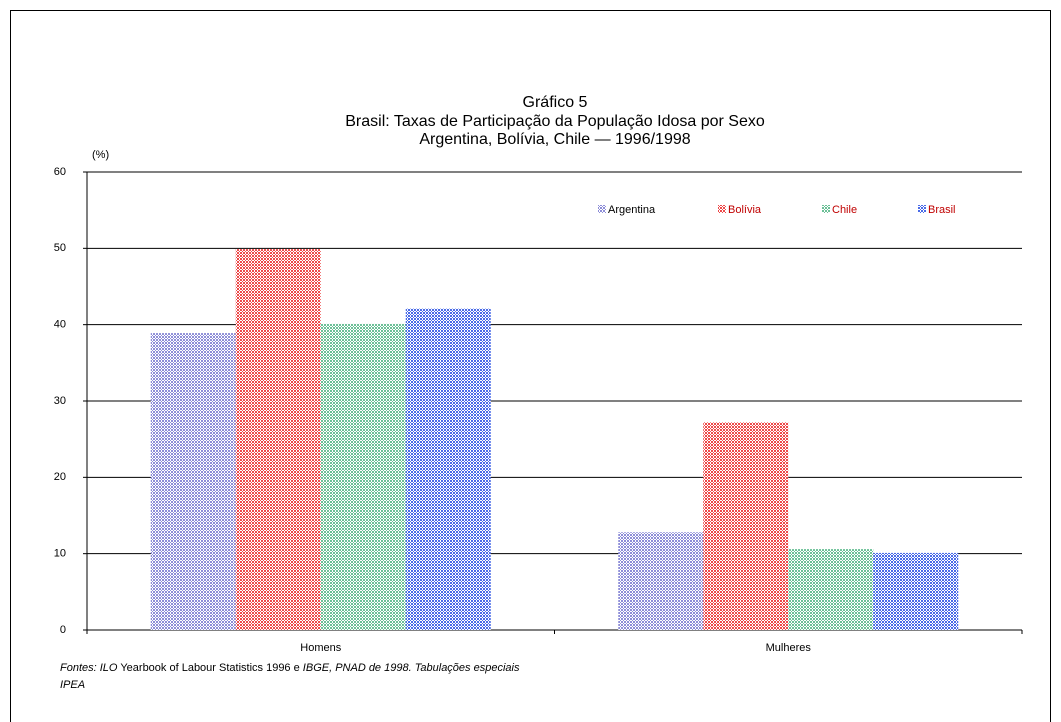 The width and height of the screenshot is (1061, 722). Describe the element at coordinates (632, 210) in the screenshot. I see `legend-label: Argentina` at that location.